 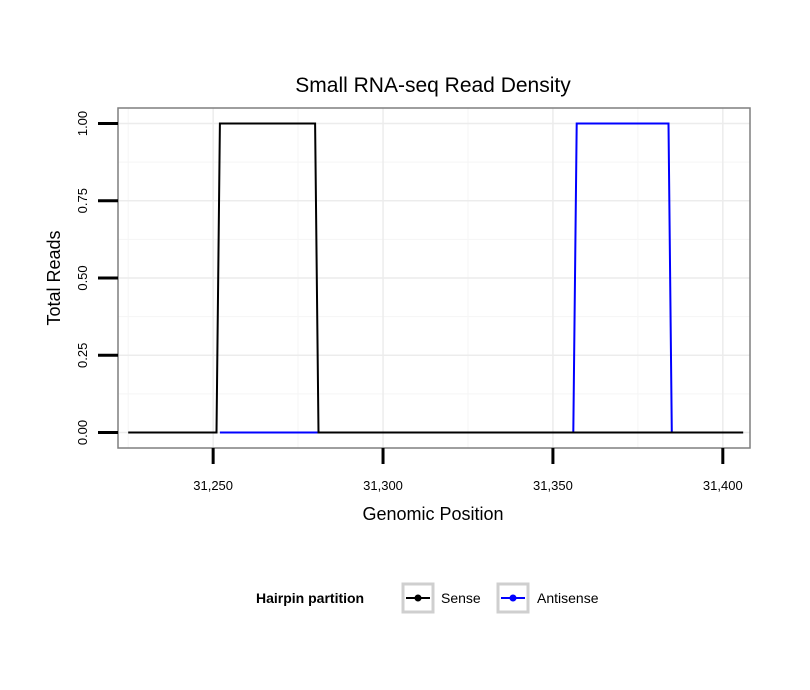 I want to click on chart-title: Small RNA-seq Read Density, so click(x=433, y=85).